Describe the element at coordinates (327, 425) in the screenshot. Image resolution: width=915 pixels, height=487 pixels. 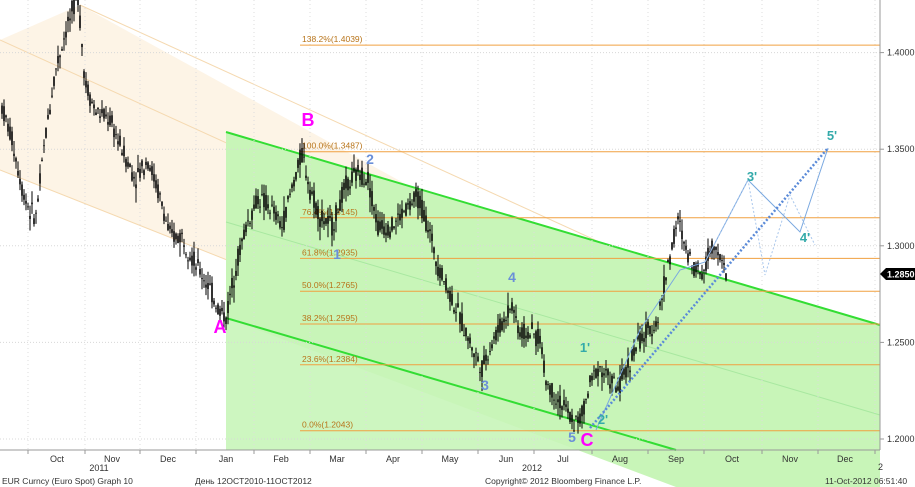
I see `fib-label: 0.0%(1.2043)` at that location.